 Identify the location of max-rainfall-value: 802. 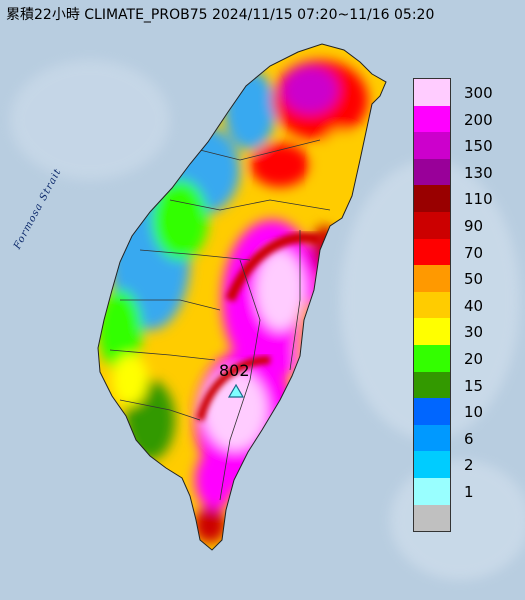
(234, 370).